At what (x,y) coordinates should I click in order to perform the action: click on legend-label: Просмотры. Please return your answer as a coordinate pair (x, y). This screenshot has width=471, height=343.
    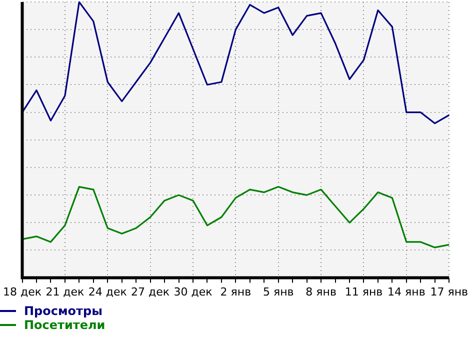
    Looking at the image, I should click on (63, 311).